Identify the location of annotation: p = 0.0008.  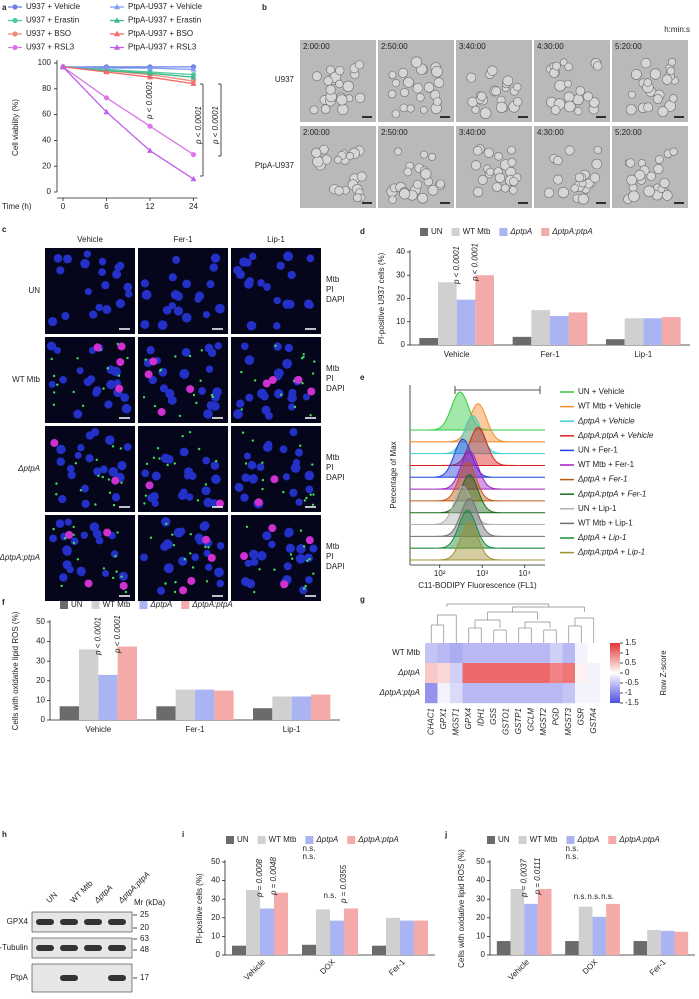
(259, 878).